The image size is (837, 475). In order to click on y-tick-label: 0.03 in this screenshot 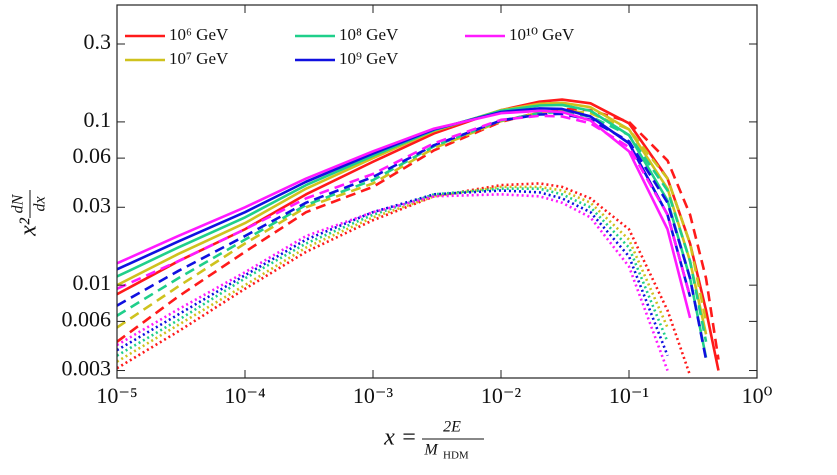, I will do `click(92, 204)`.